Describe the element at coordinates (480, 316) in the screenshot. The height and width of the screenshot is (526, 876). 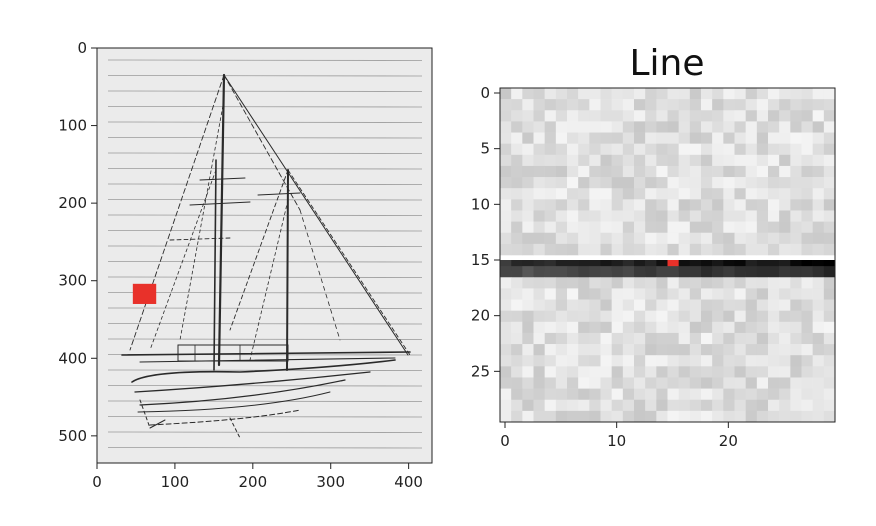
I see `right-y-tick-label: 20` at that location.